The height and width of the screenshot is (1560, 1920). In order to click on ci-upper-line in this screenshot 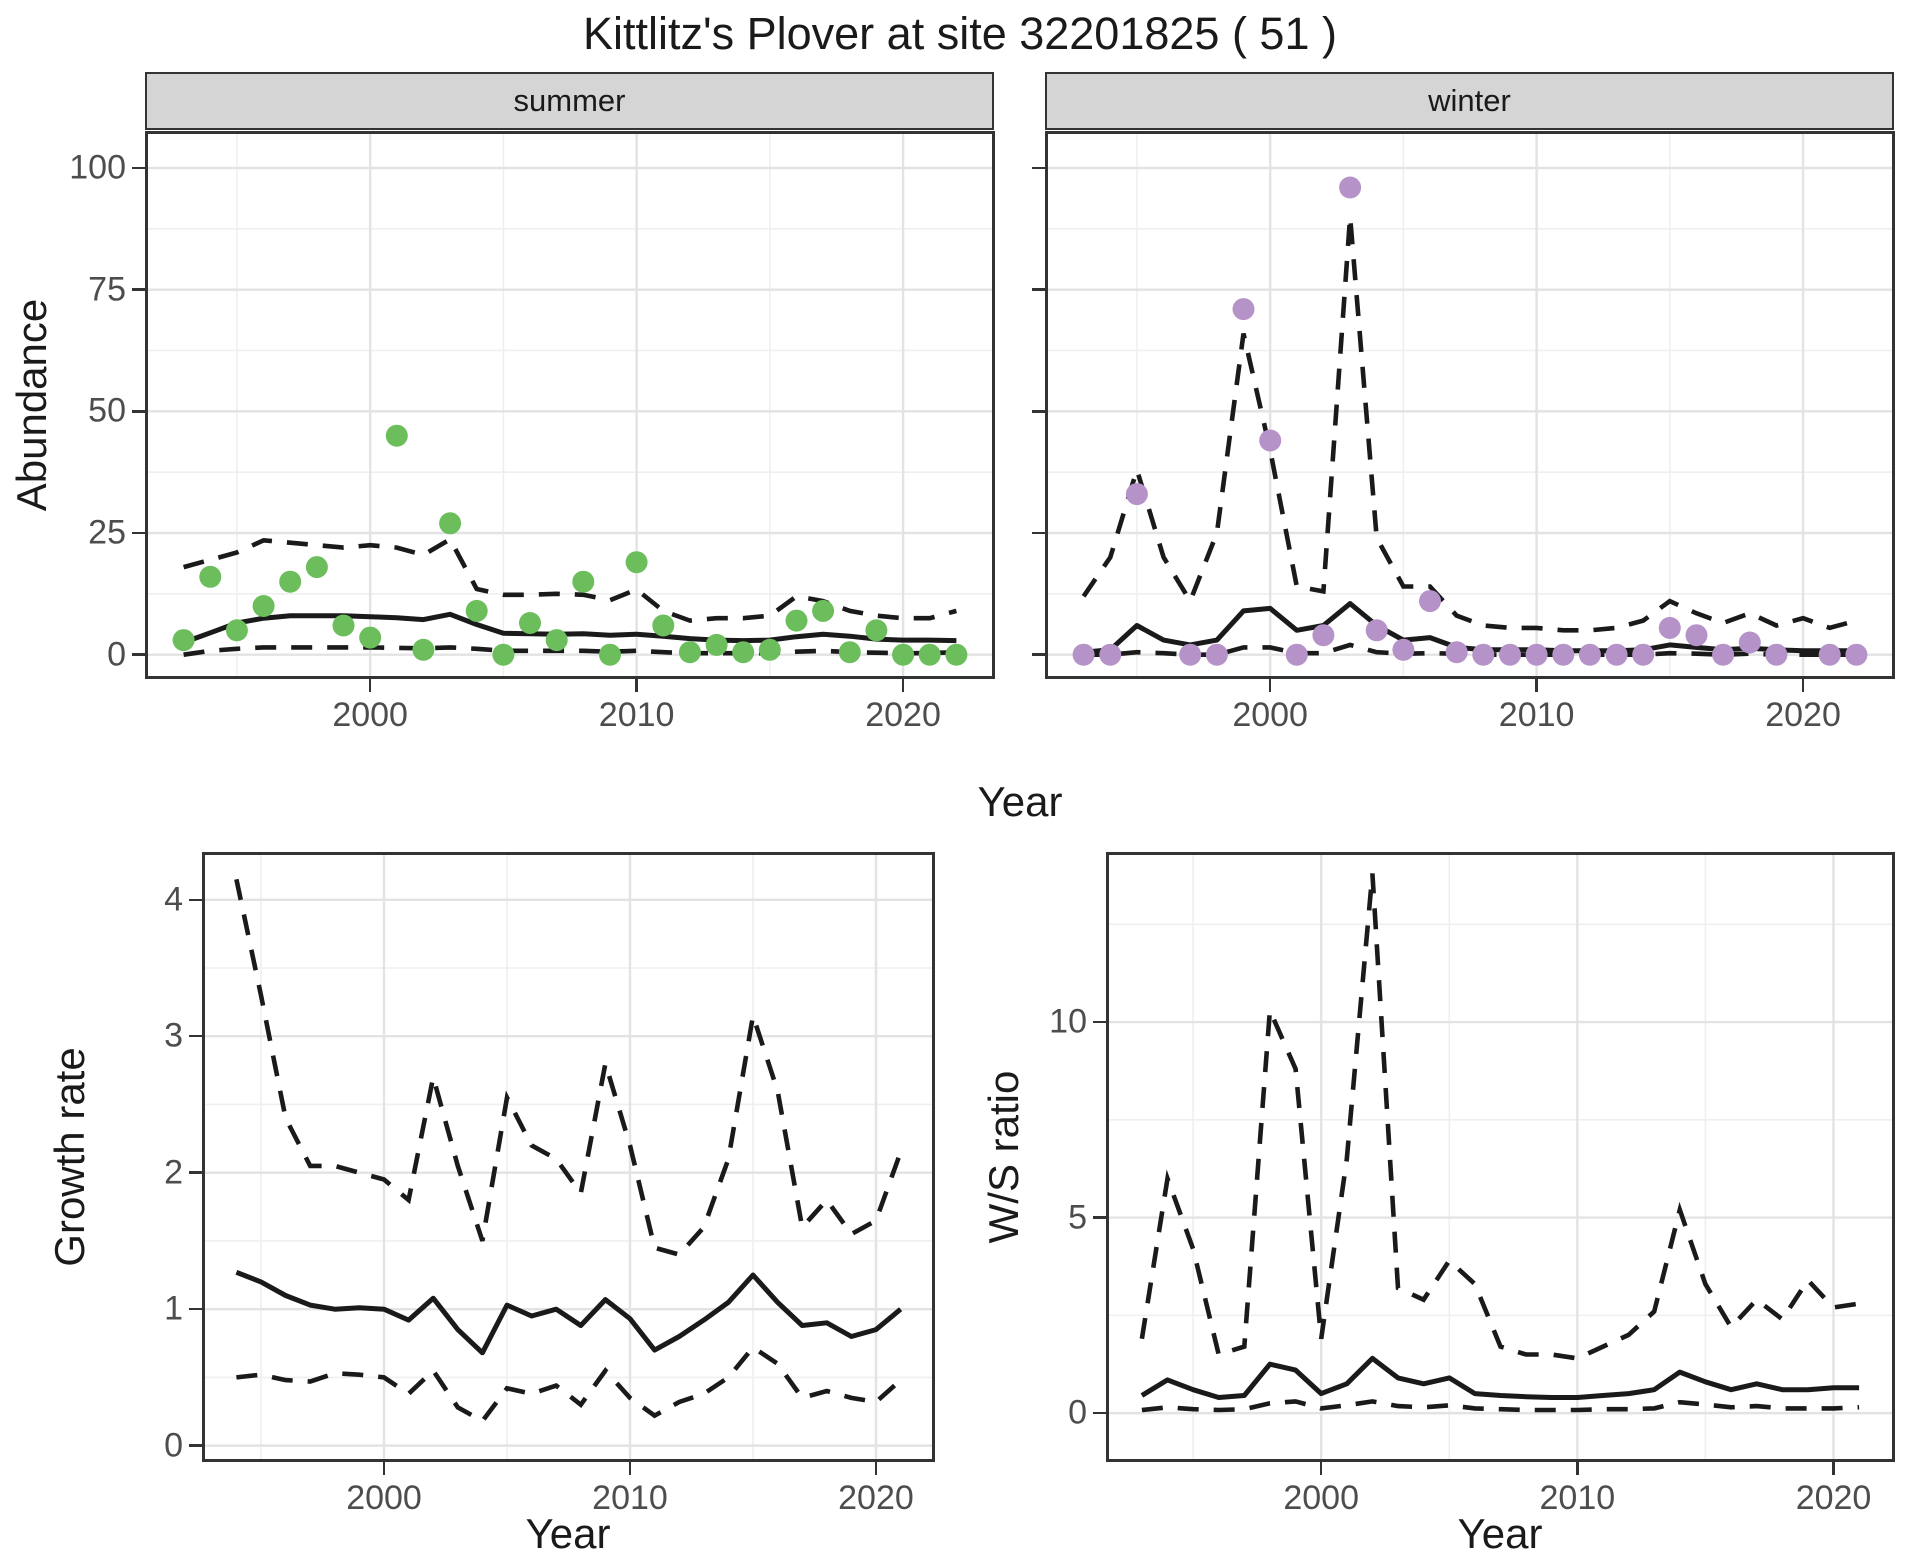, I will do `click(1469, 424)`.